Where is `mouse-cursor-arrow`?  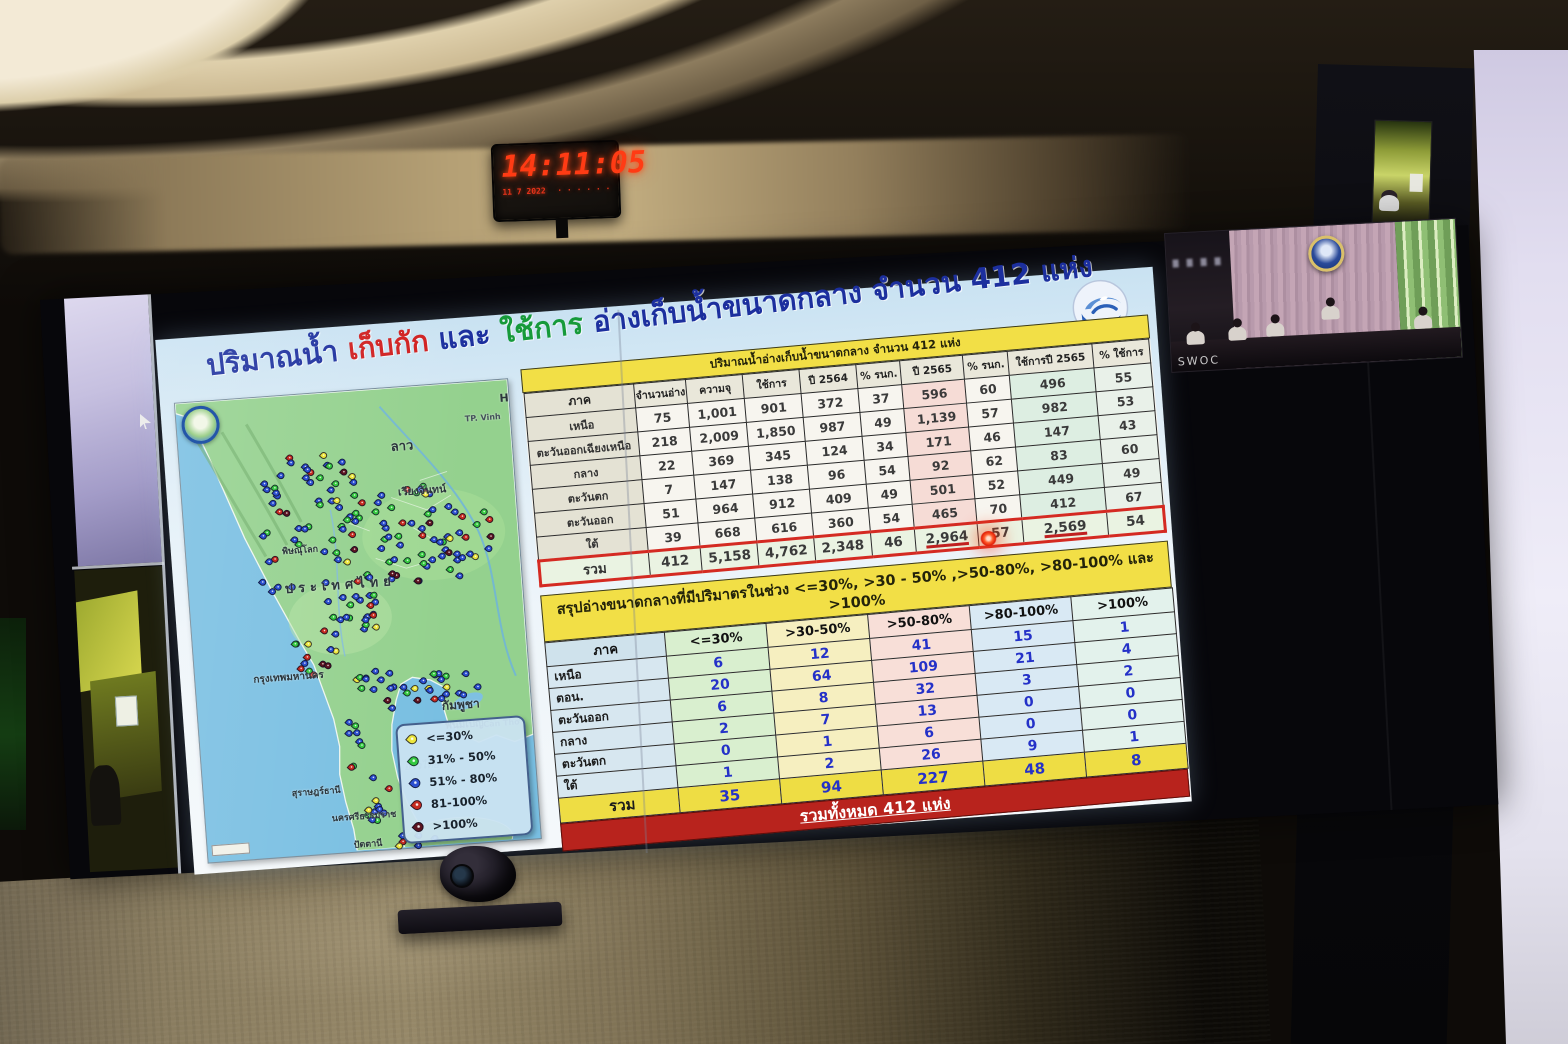
mouse-cursor-arrow is located at coordinates (145, 421).